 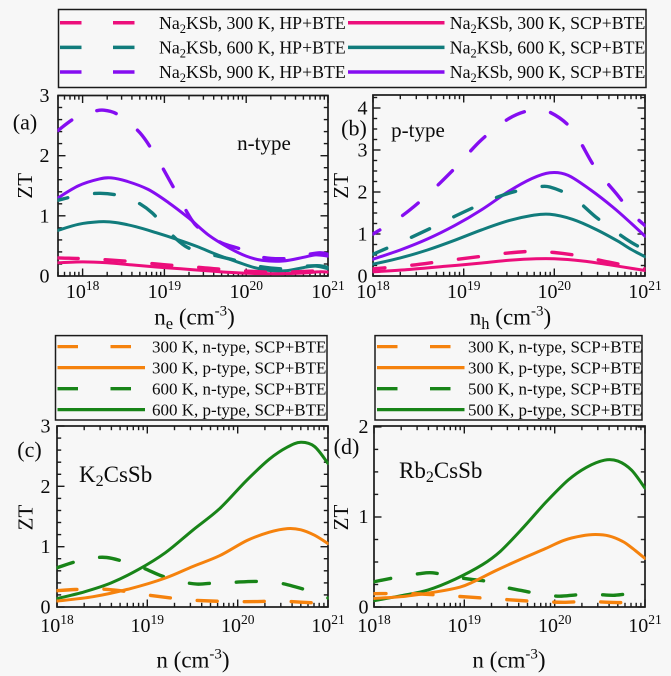 I want to click on svg-text: K2CsSb, so click(x=115, y=476).